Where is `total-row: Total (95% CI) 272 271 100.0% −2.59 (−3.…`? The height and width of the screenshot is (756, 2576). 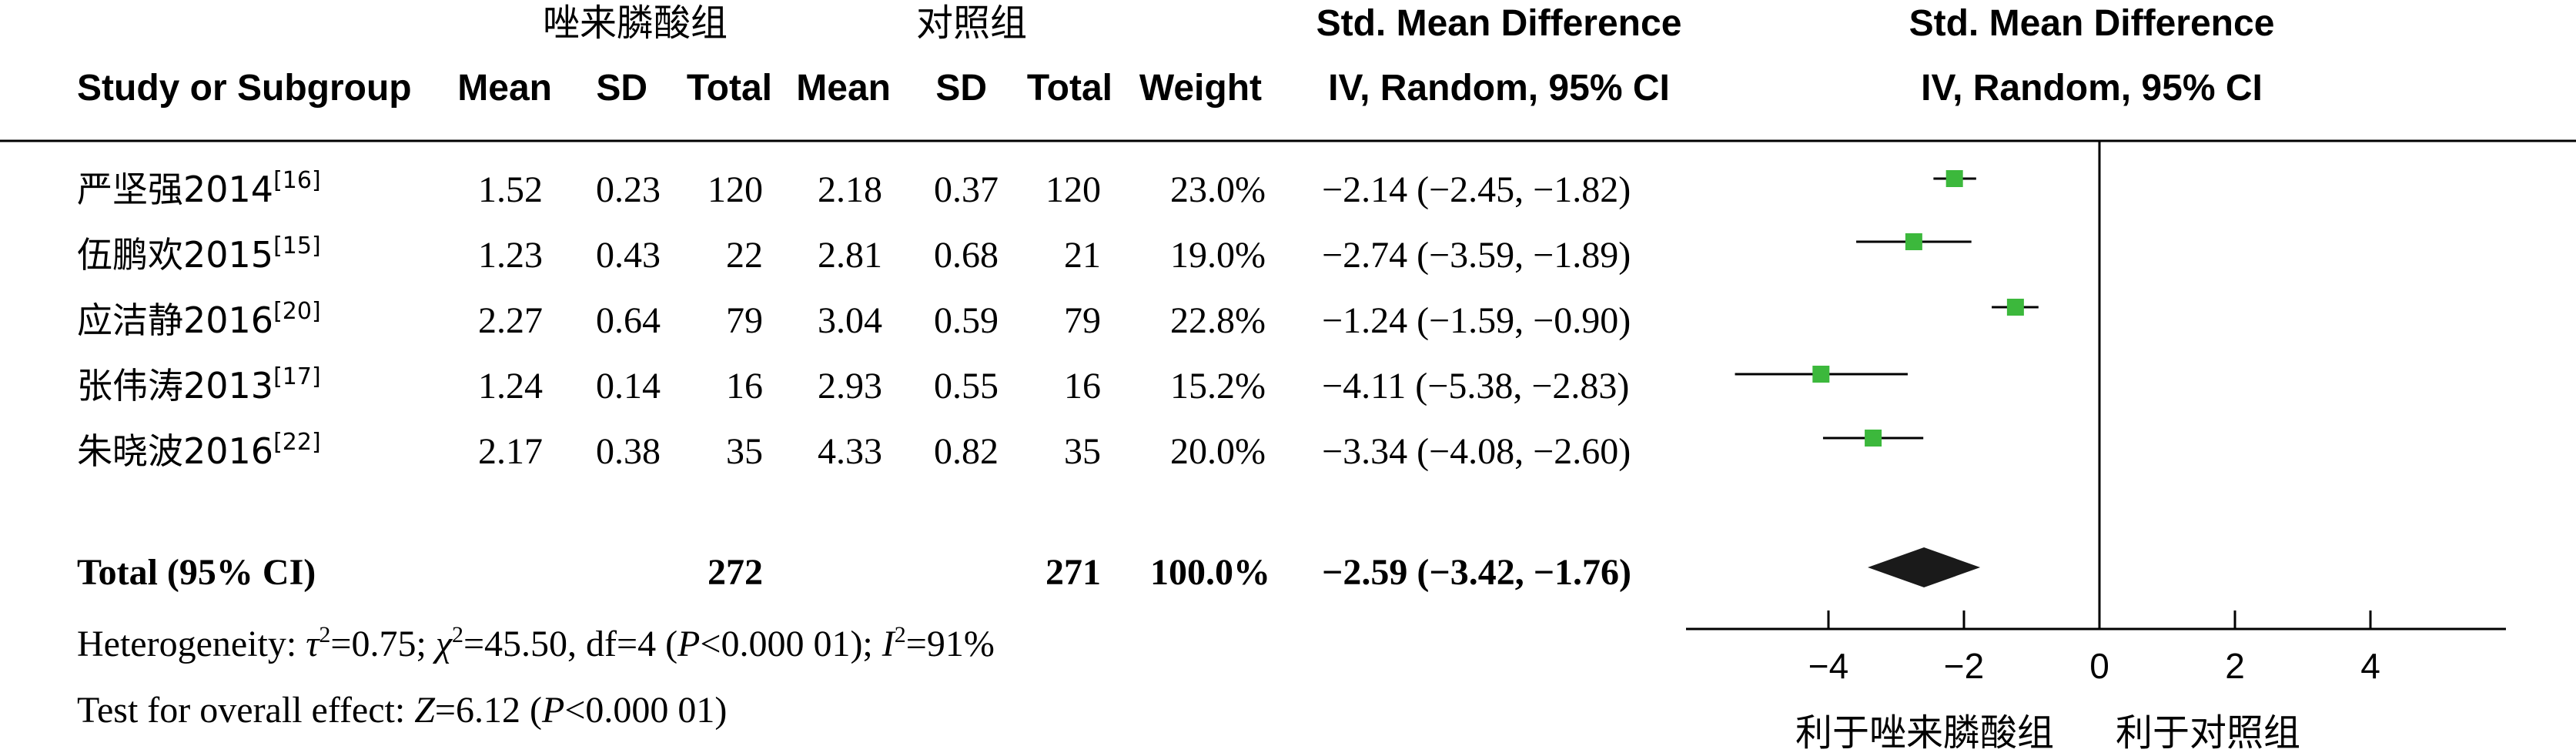
total-row: Total (95% CI) 272 271 100.0% −2.59 (−3.… is located at coordinates (854, 572).